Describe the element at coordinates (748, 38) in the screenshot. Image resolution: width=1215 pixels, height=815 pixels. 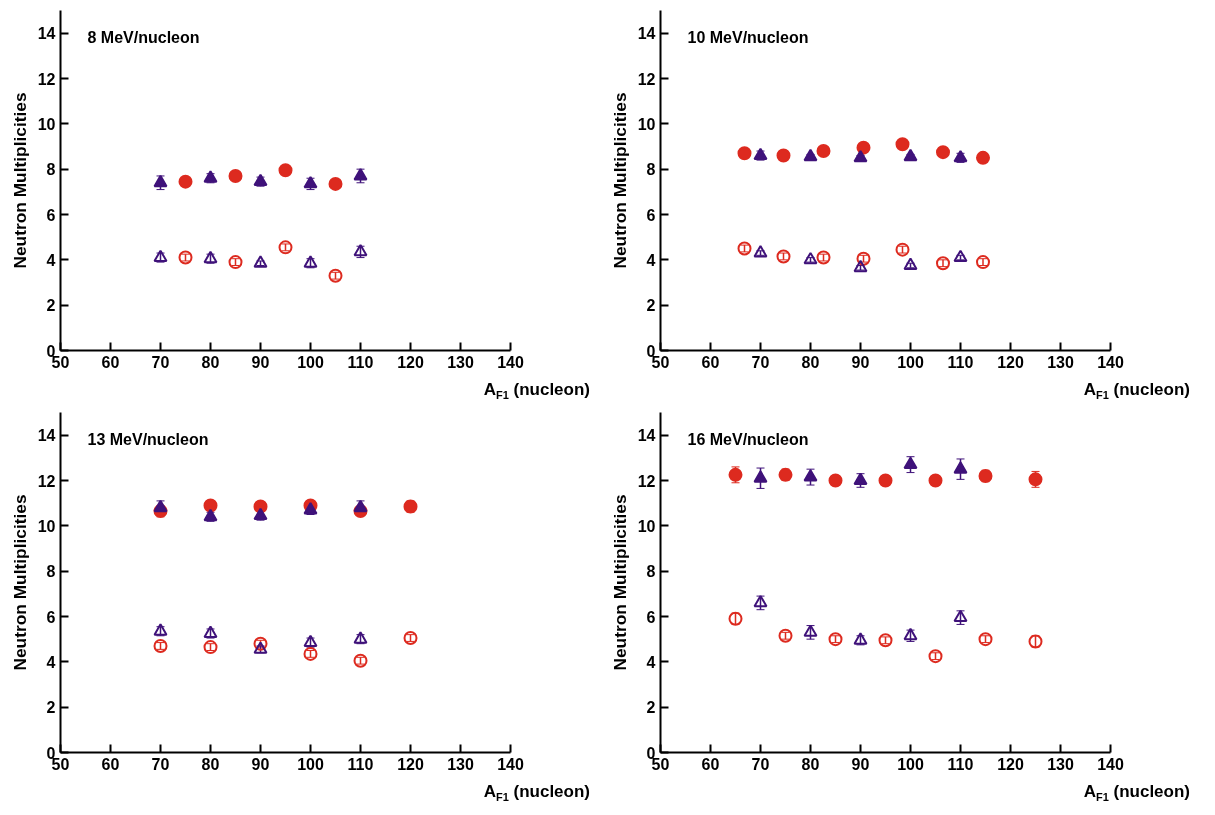
I see `text: 10 MeV/nucleon` at that location.